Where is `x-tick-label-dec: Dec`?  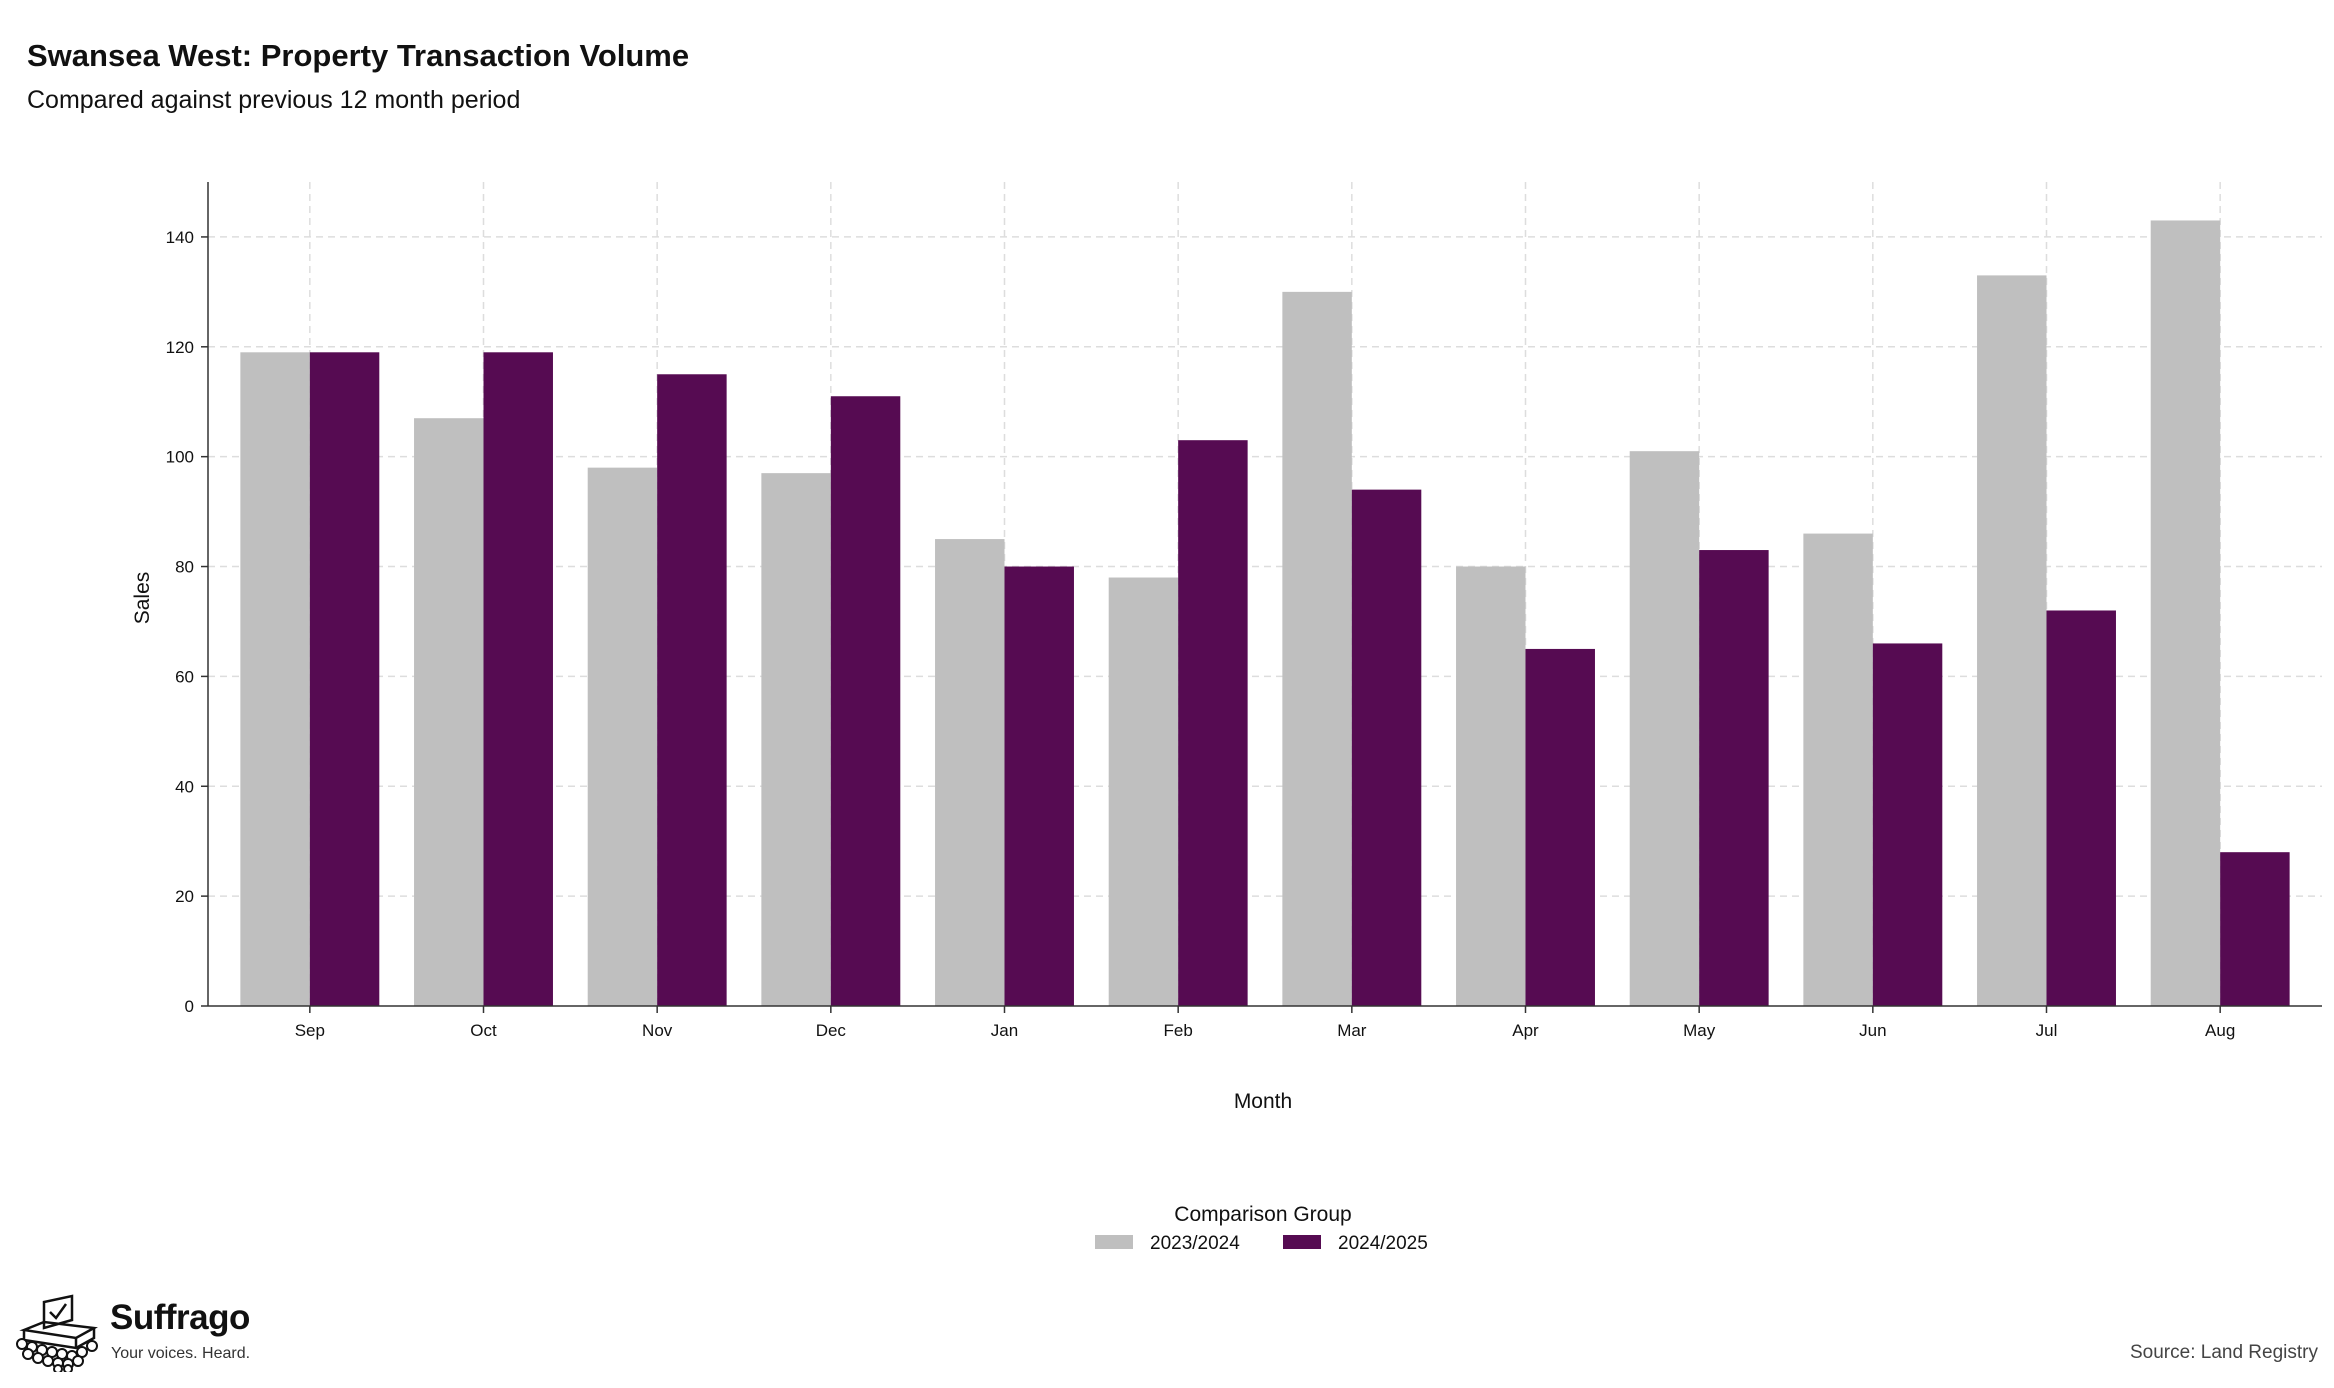
x-tick-label-dec: Dec is located at coordinates (831, 1030).